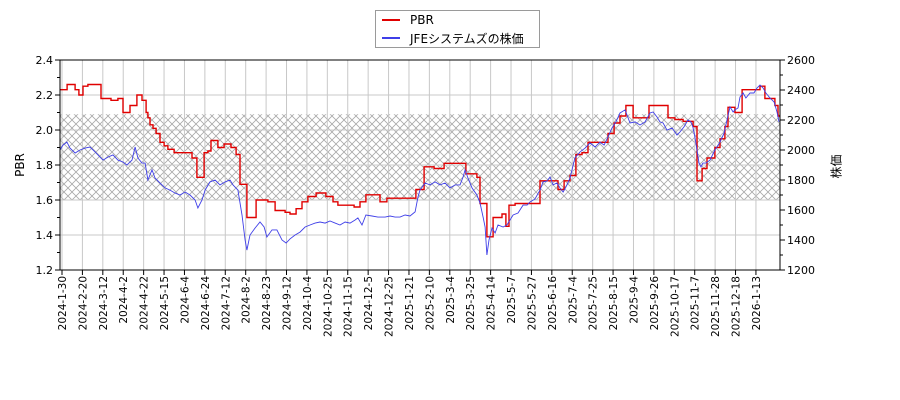 This screenshot has width=900, height=400. I want to click on x-tick-label: 2024-10-4, so click(308, 303).